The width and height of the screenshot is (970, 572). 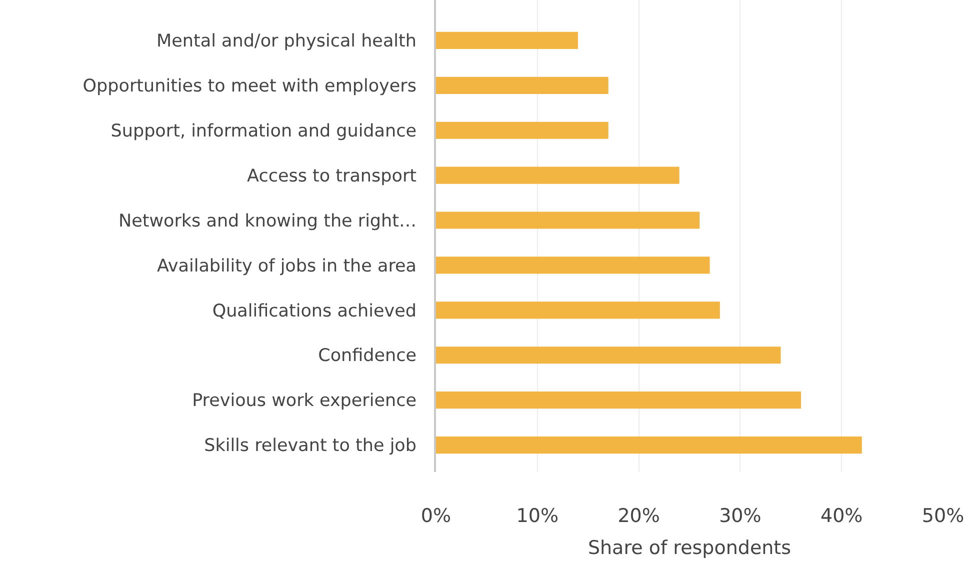 What do you see at coordinates (304, 401) in the screenshot?
I see `y-tick-label: Previous work experience` at bounding box center [304, 401].